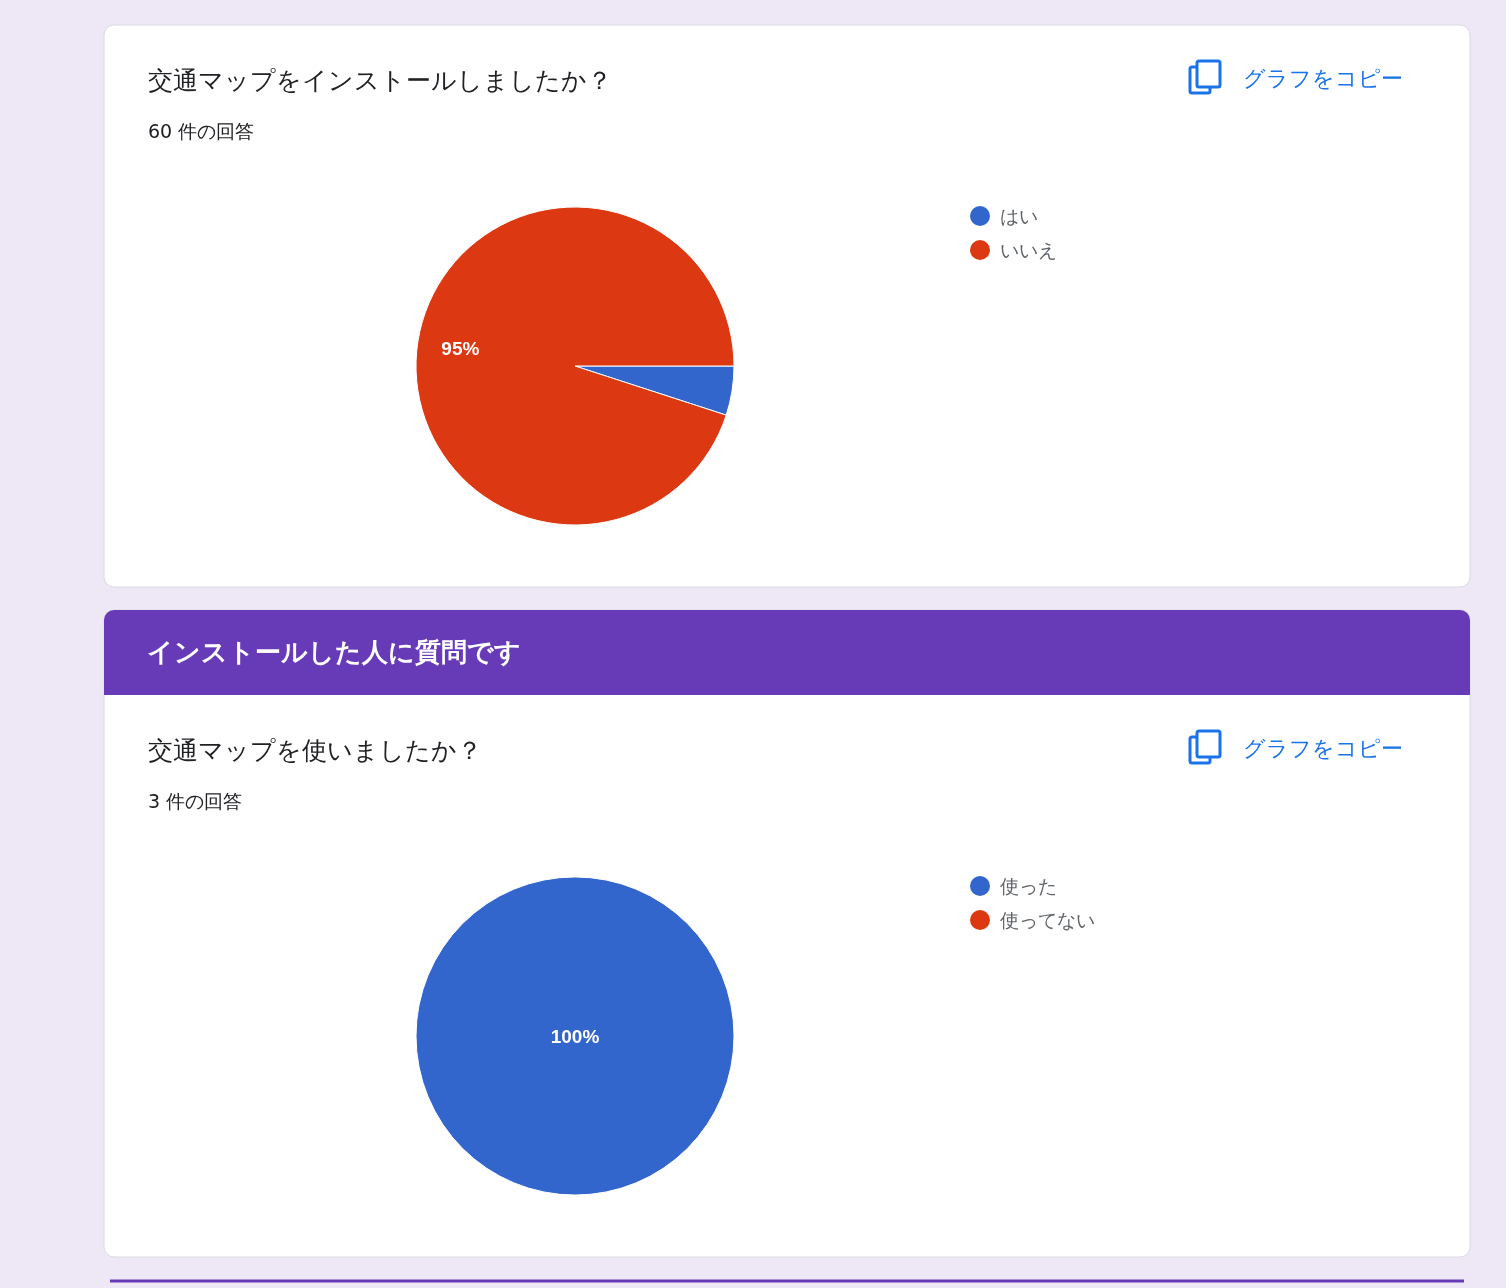 This screenshot has height=1288, width=1506. Describe the element at coordinates (1028, 249) in the screenshot. I see `legend-label: いいえ` at that location.